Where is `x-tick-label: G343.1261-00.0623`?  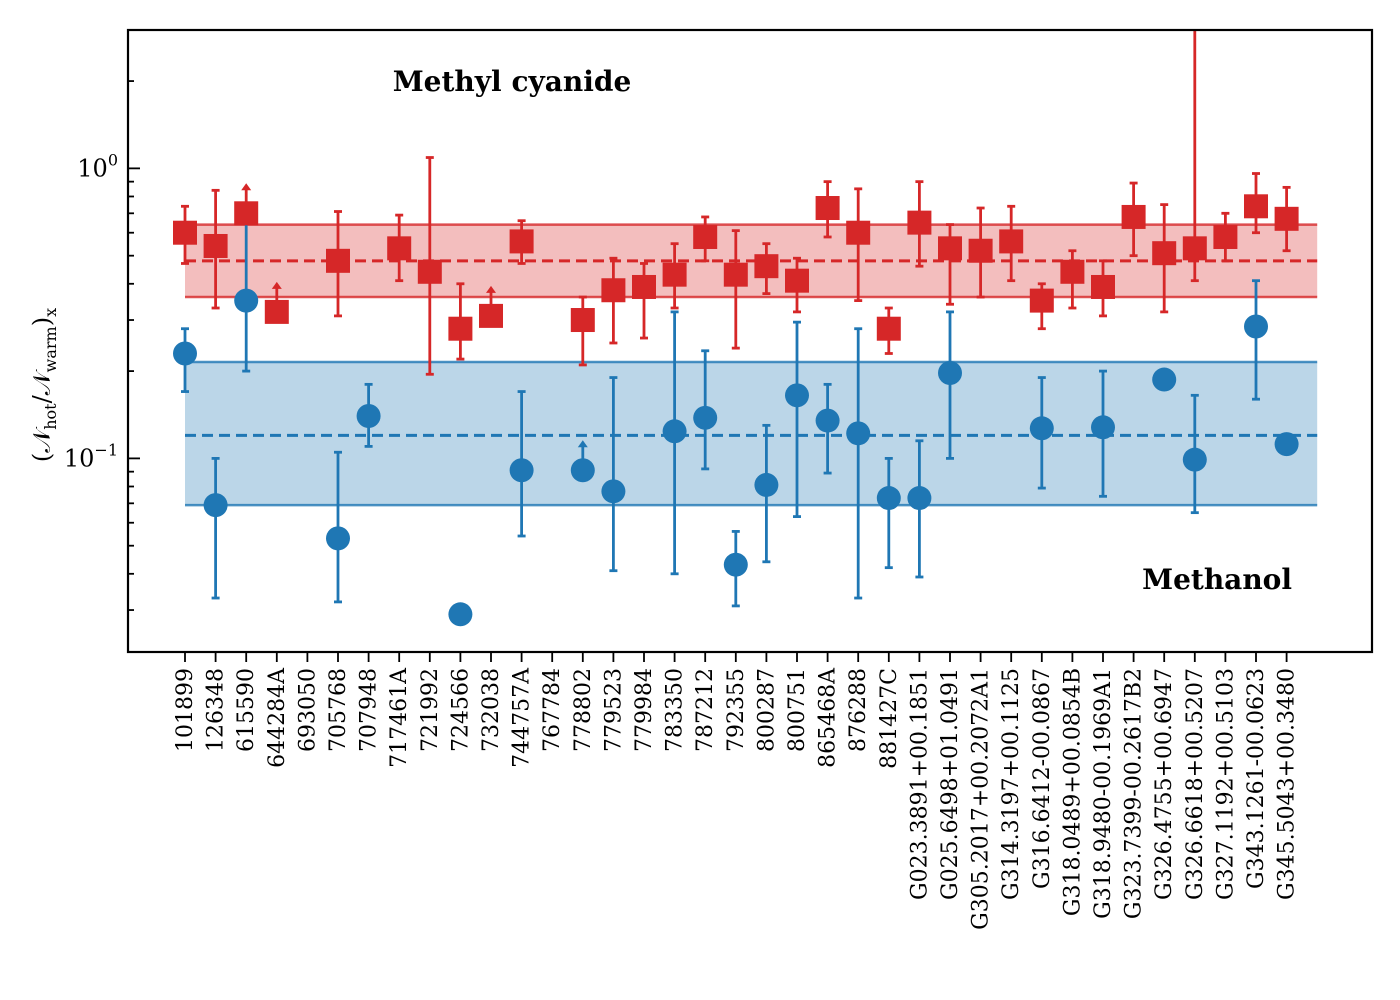
x-tick-label: G343.1261-00.0623 is located at coordinates (1256, 778).